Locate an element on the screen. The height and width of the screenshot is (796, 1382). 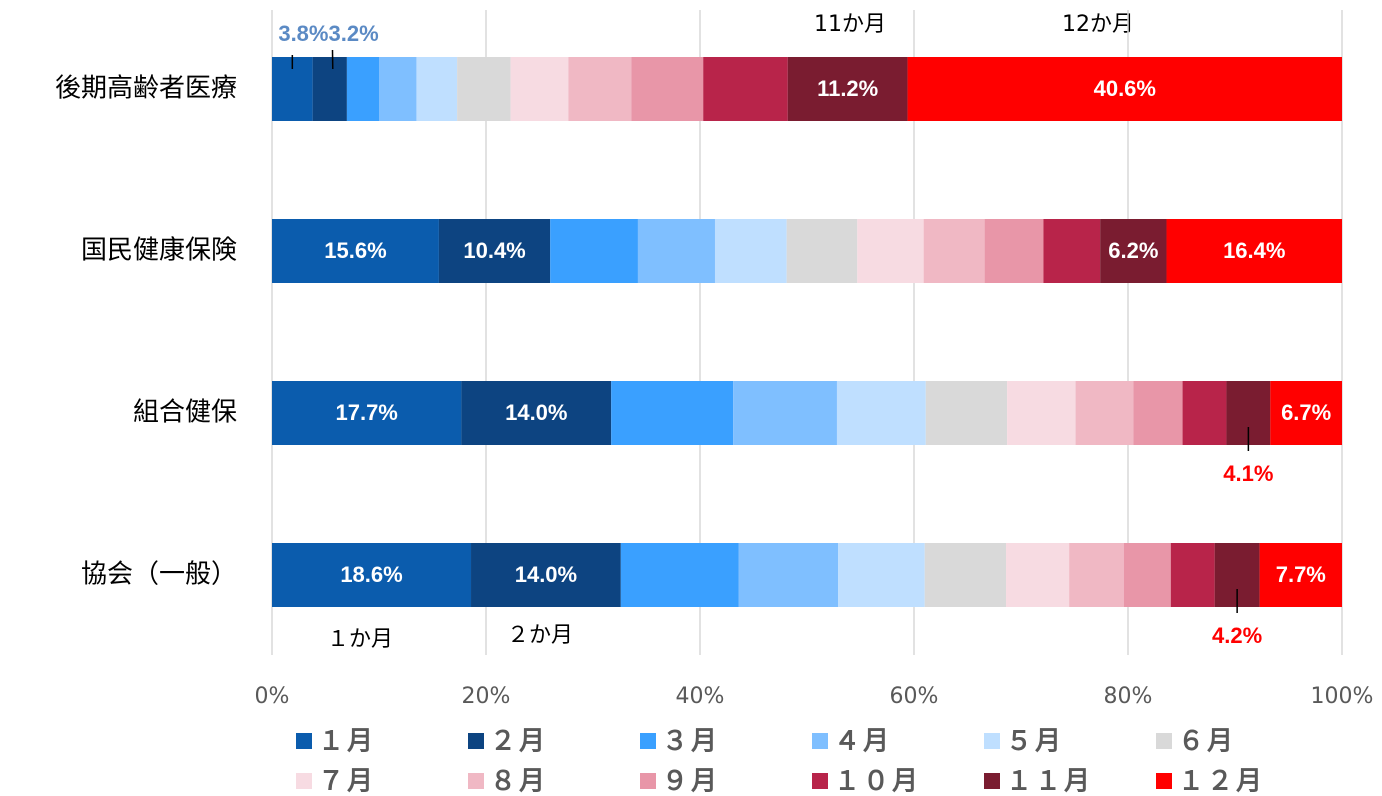
data-label: 40.6% is located at coordinates (1125, 88).